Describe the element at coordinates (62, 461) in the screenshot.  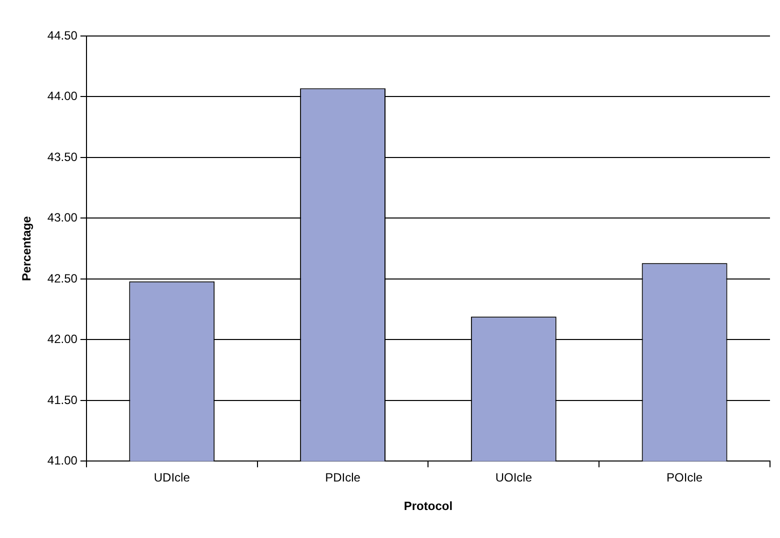
I see `y-tick-label: 41.00` at that location.